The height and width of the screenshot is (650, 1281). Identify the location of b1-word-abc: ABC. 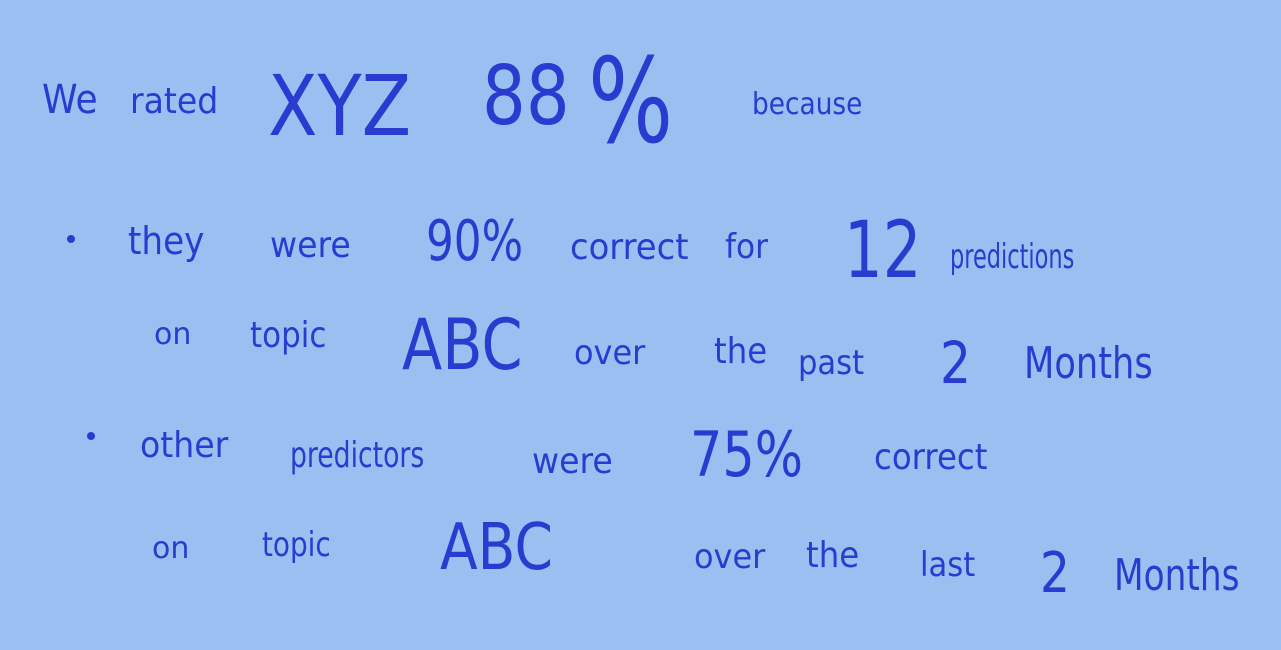
(462, 345).